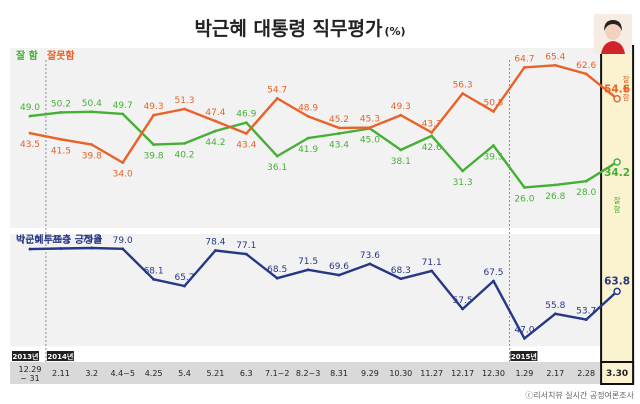 The width and height of the screenshot is (640, 404). Describe the element at coordinates (308, 262) in the screenshot. I see `supporter-series-data-label: 71.5` at that location.